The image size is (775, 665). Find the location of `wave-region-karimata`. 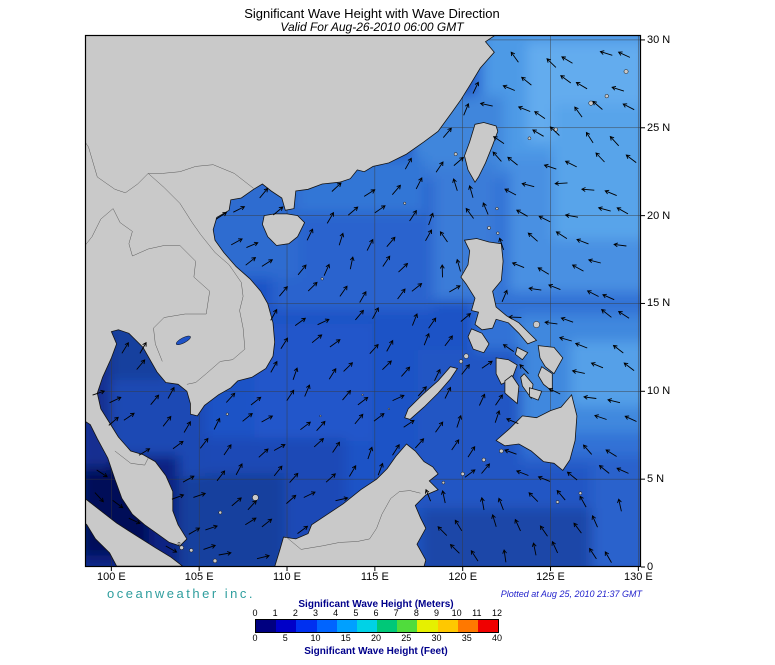

wave-region-karimata is located at coordinates (230, 520).